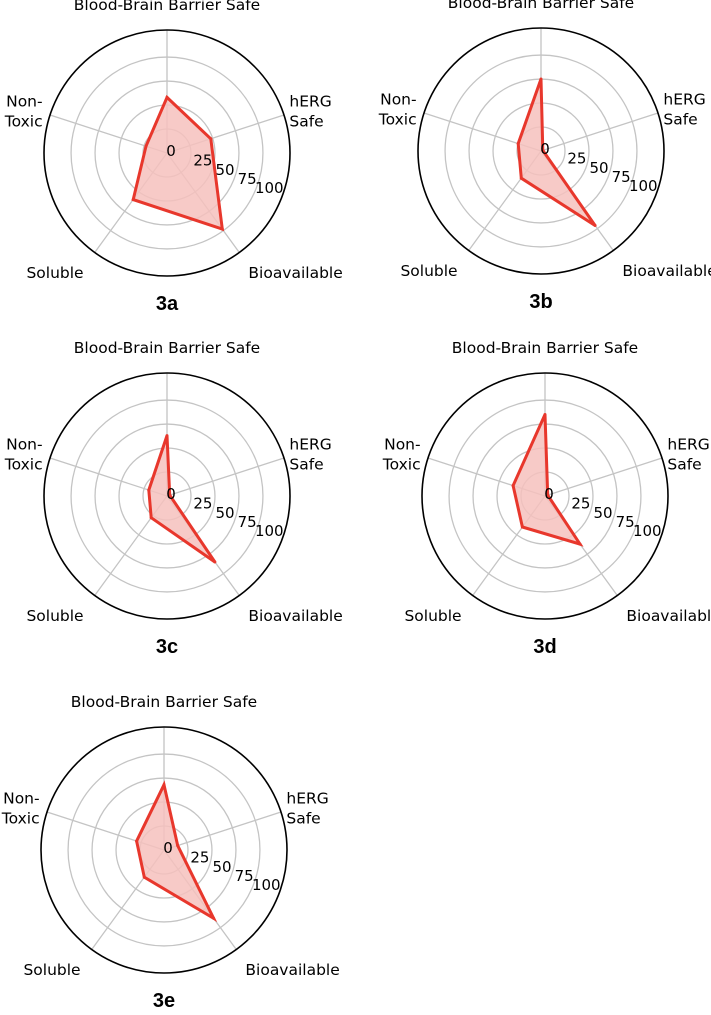  Describe the element at coordinates (167, 647) in the screenshot. I see `panel-label: 3c` at that location.